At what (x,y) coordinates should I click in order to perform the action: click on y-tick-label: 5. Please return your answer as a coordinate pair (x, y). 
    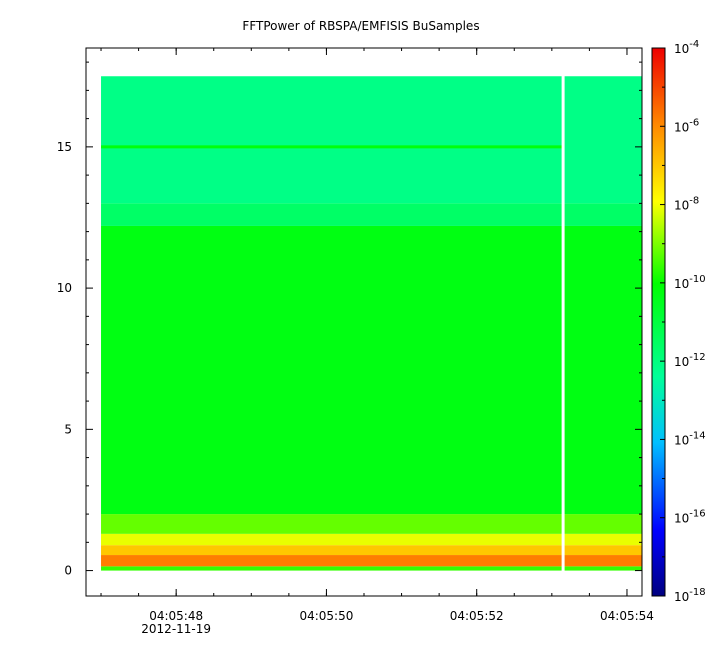
    Looking at the image, I should click on (68, 429).